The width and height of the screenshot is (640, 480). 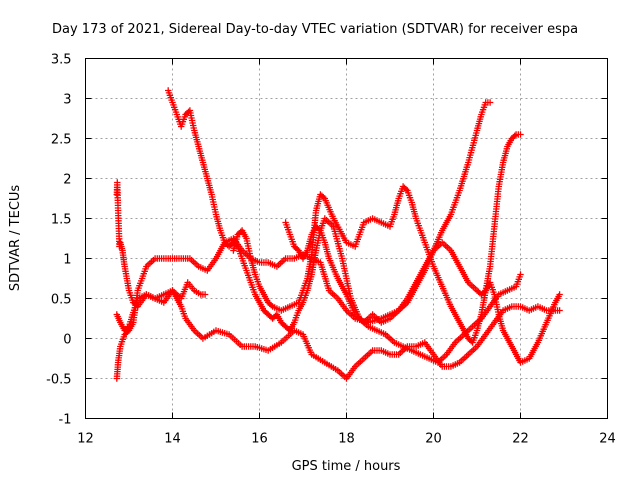 What do you see at coordinates (85, 439) in the screenshot?
I see `x-tick-label: 12` at bounding box center [85, 439].